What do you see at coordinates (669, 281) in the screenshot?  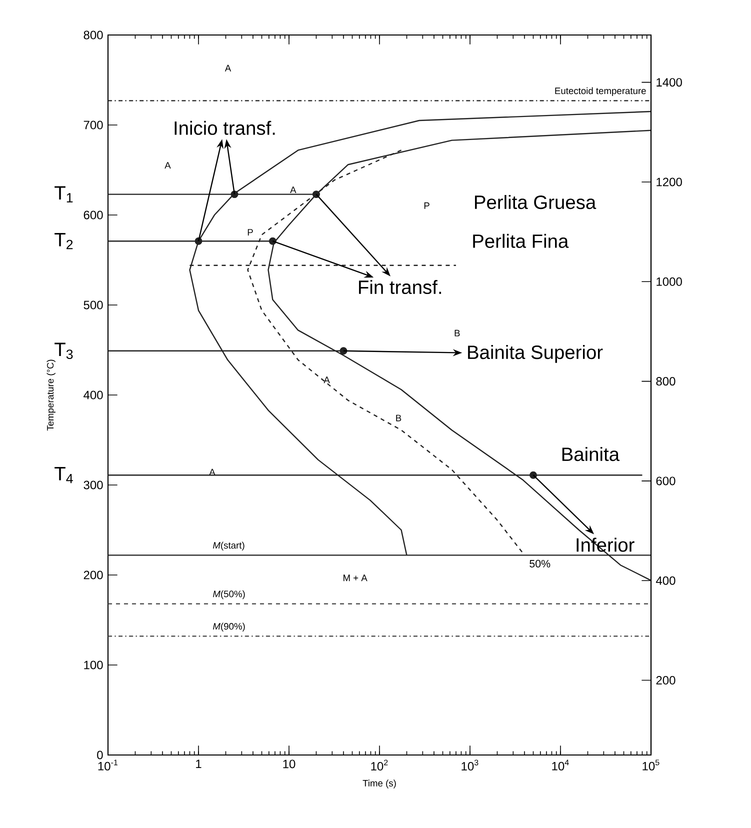 I see `y2-tick-label: 1000` at bounding box center [669, 281].